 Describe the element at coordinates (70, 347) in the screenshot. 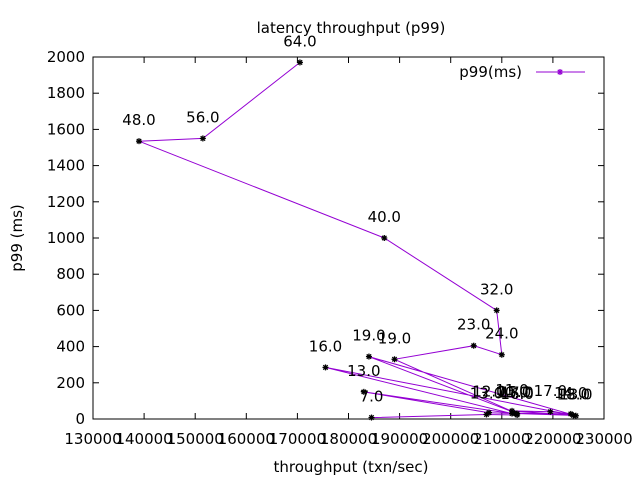

I see `y-tick-label: 400` at that location.